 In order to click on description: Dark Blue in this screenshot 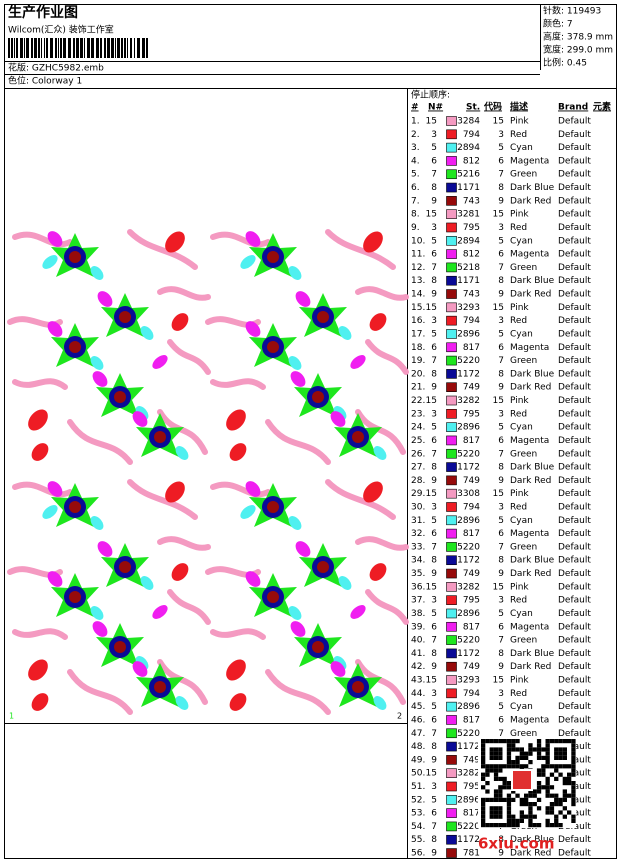, I will do `click(532, 374)`.